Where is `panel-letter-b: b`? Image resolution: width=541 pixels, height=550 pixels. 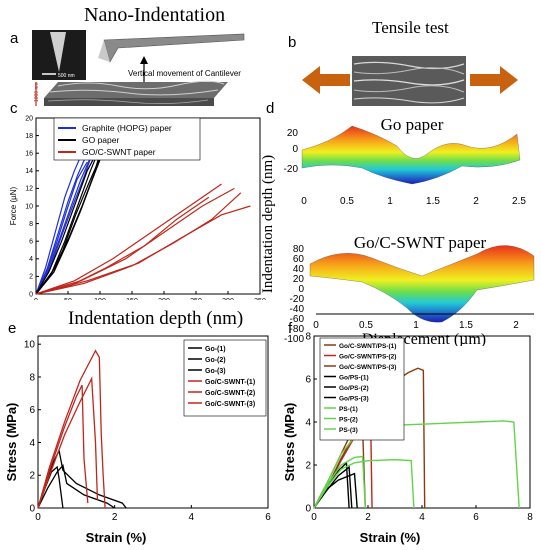 panel-letter-b: b is located at coordinates (292, 42).